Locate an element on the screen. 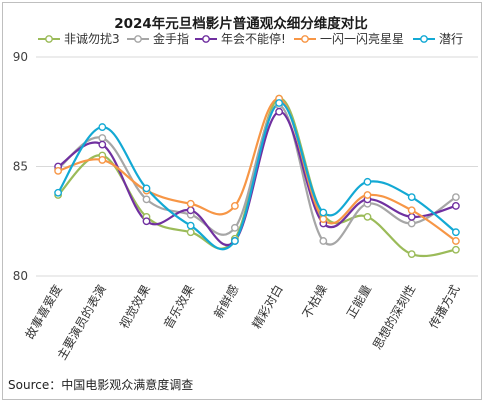 Image resolution: width=486 pixels, height=404 pixels. source-note: Source：中国电影观众满意度调查 is located at coordinates (101, 385).